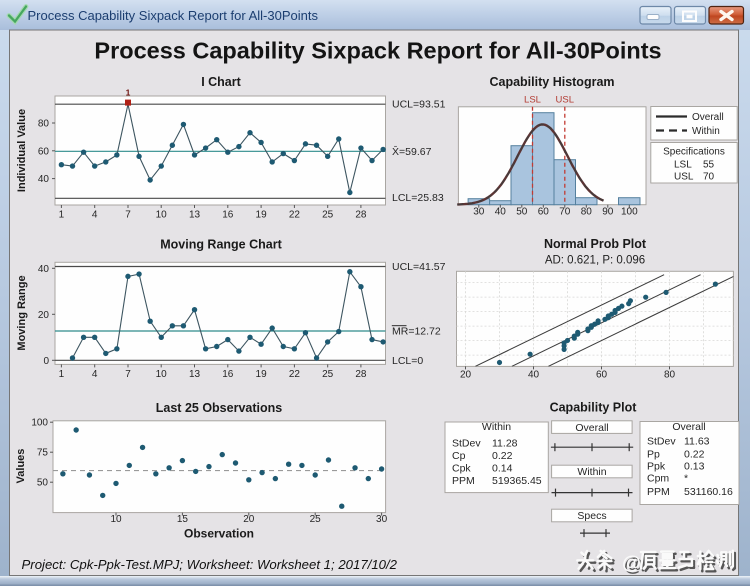 This screenshot has height=586, width=750. What do you see at coordinates (708, 492) in the screenshot?
I see `svg-text: 531160.16` at bounding box center [708, 492].